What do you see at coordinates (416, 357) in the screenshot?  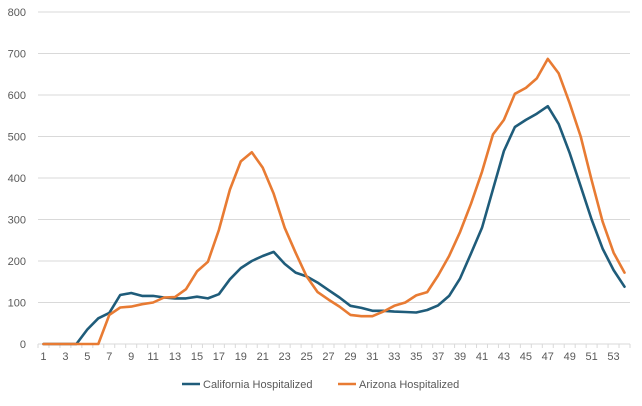 I see `x-tick-label: 35` at bounding box center [416, 357].